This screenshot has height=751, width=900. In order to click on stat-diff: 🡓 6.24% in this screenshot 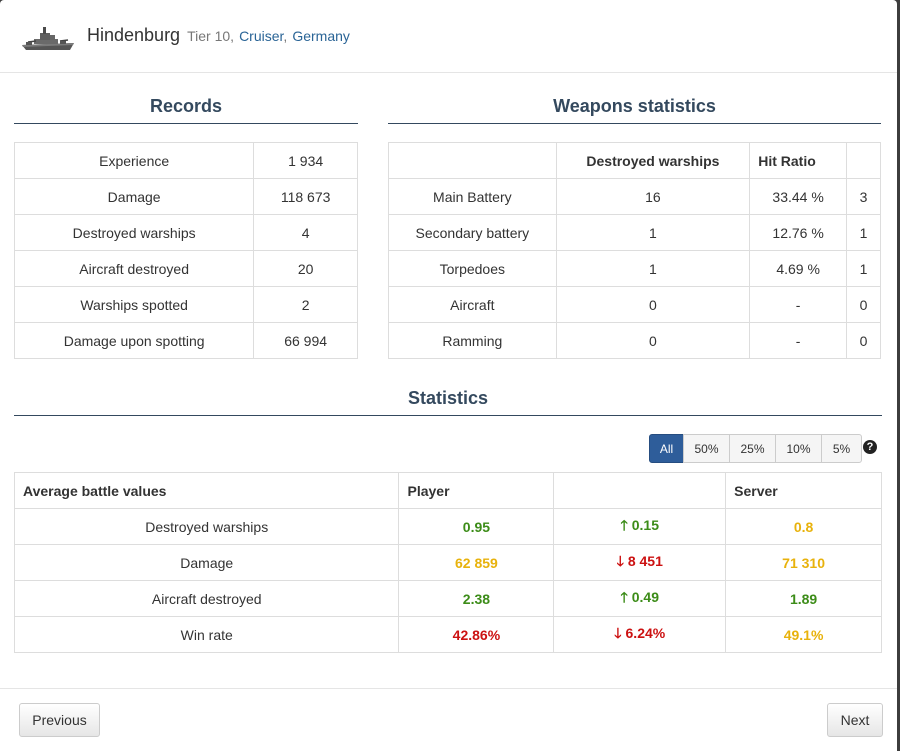, I will do `click(640, 634)`.